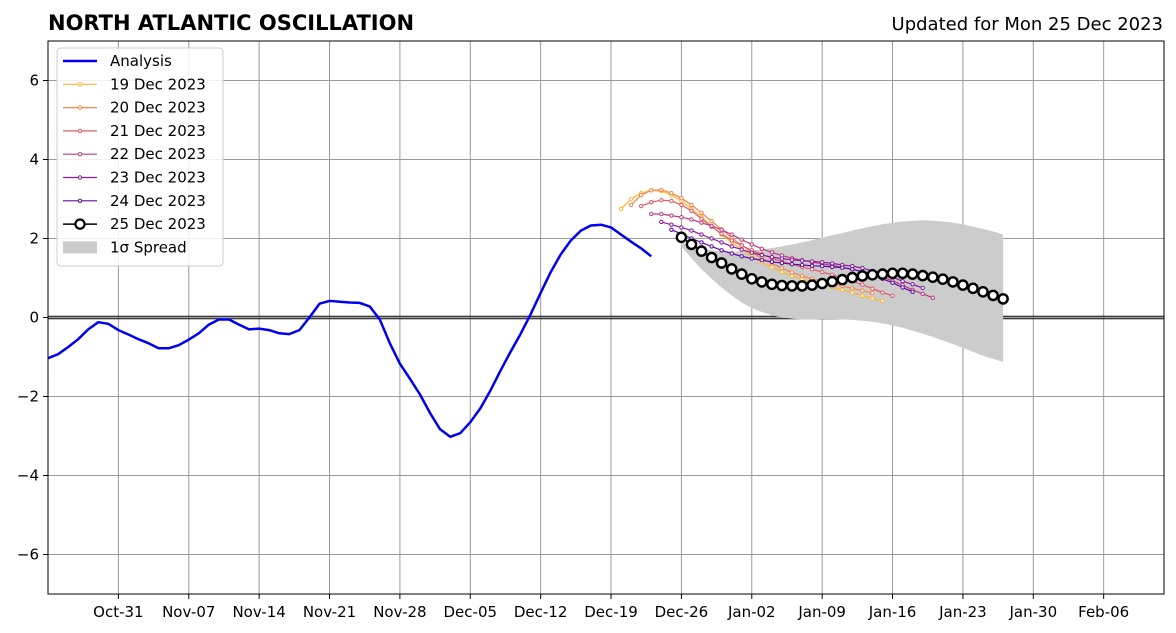 The image size is (1176, 633). Describe the element at coordinates (32, 318) in the screenshot. I see `y-axis: −6 −4 −2 0 2 4 6` at that location.